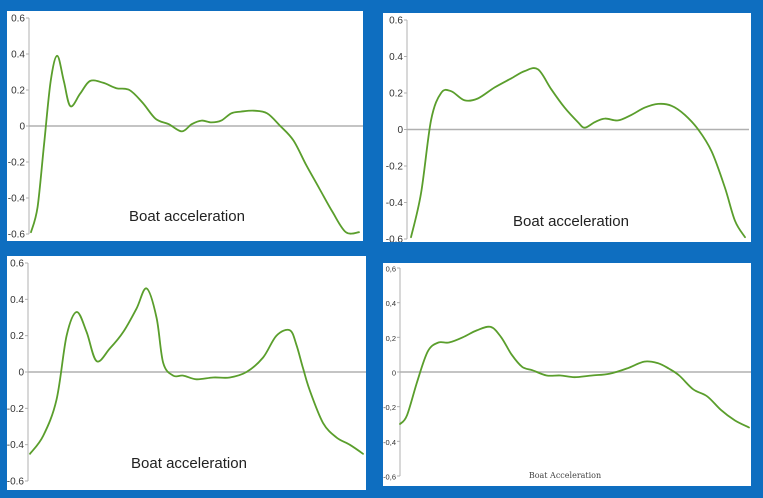 Image resolution: width=763 pixels, height=498 pixels. I want to click on y-tick-label: -0,6, so click(389, 477).